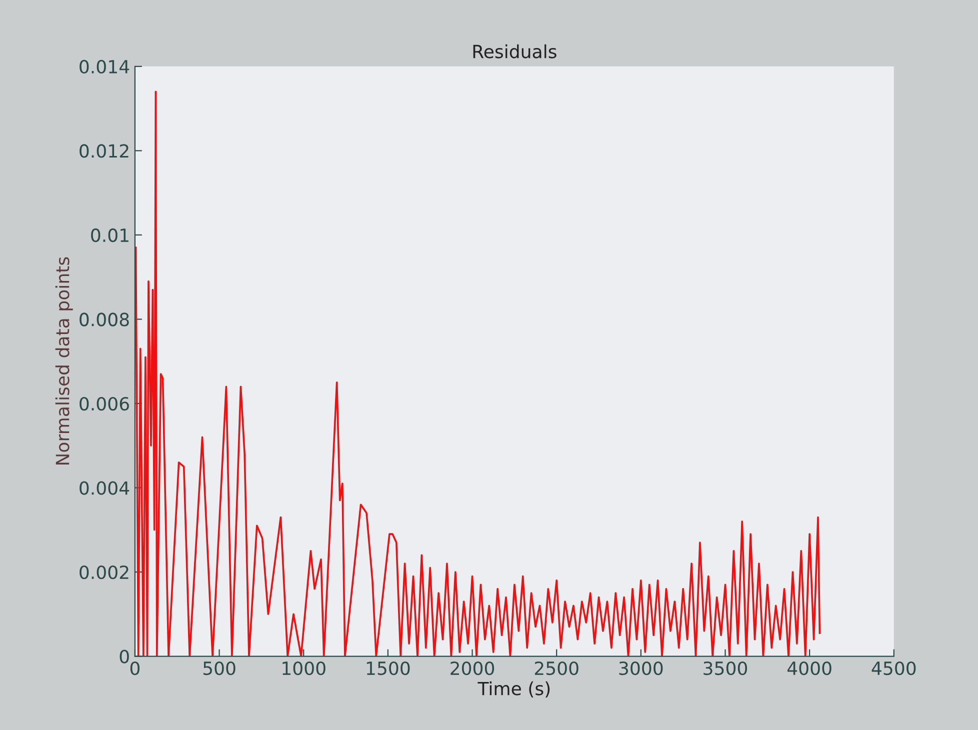 Image resolution: width=978 pixels, height=730 pixels. Describe the element at coordinates (124, 657) in the screenshot. I see `y-tick-label: 0` at that location.